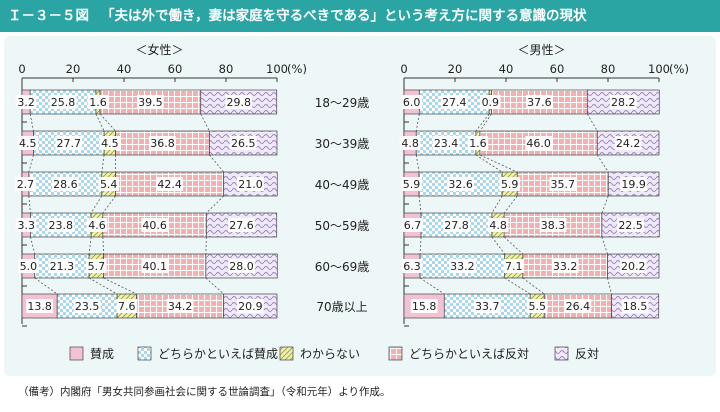 The width and height of the screenshot is (720, 412). I want to click on x-tick-label: 0, so click(403, 69).